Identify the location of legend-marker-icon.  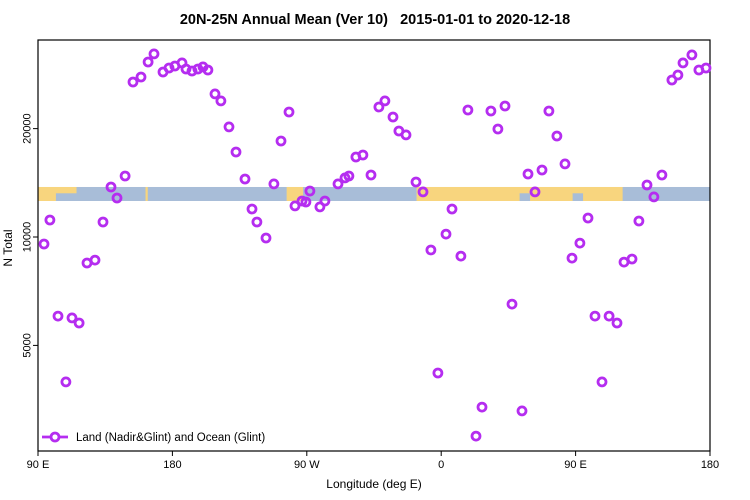
(55, 437).